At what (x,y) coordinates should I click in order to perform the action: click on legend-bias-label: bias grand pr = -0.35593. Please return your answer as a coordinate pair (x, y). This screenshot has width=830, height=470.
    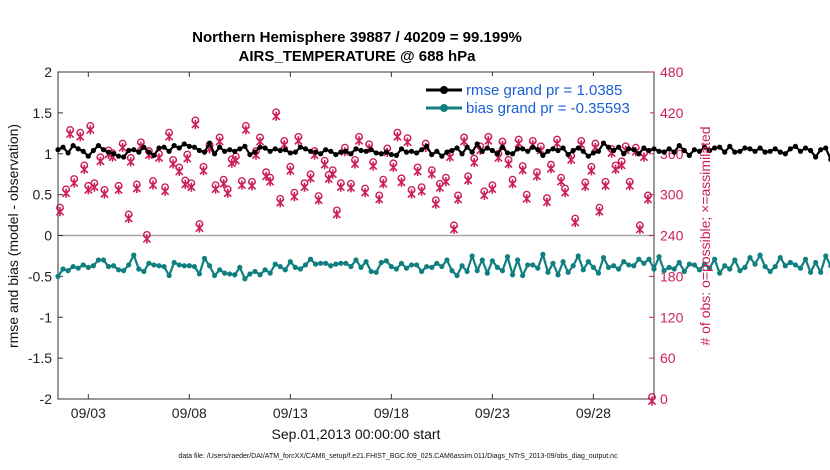
    Looking at the image, I should click on (548, 108).